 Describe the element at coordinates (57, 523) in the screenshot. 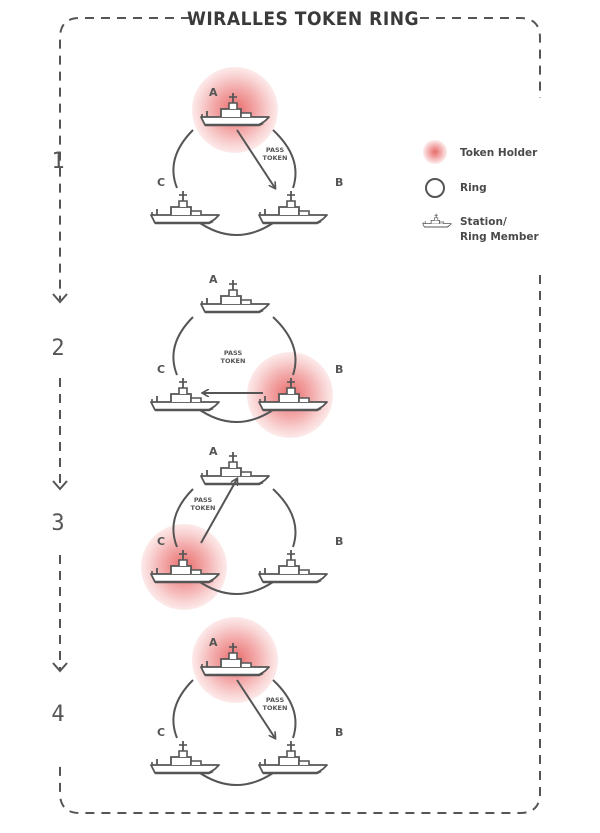

I see `step-number: 3` at that location.